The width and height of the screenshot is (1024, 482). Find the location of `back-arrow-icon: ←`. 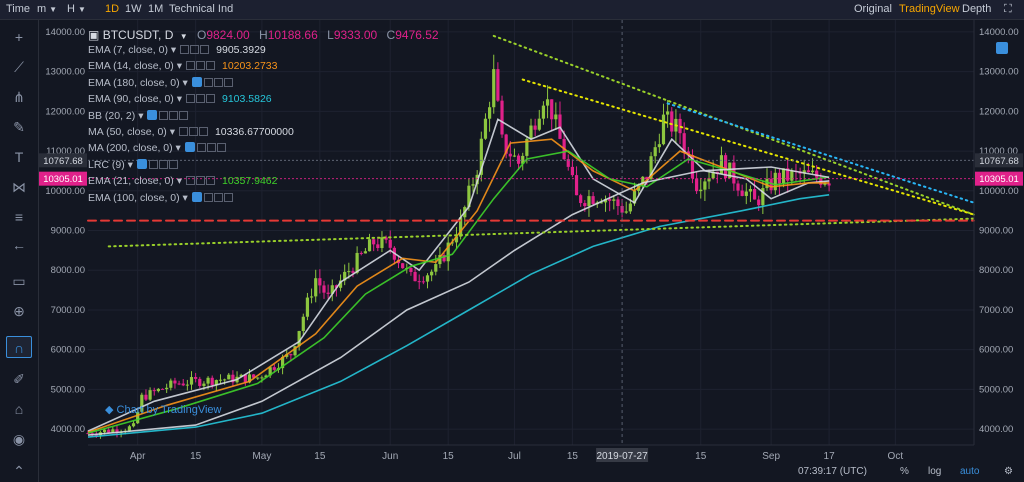

back-arrow-icon: ← is located at coordinates (19, 245).